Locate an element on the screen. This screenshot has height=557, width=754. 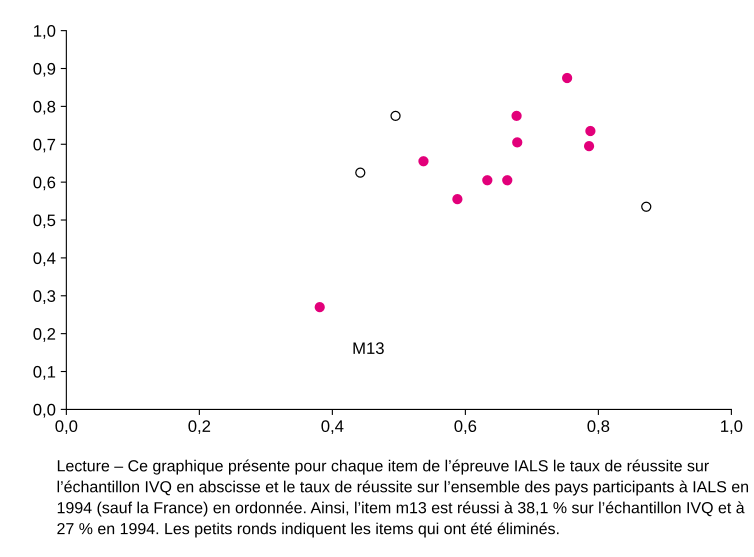
y-tick-label: 0,9 is located at coordinates (44, 69).